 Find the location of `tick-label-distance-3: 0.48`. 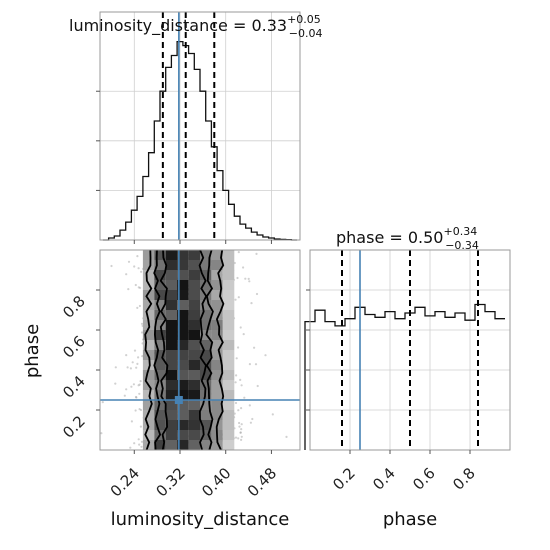

tick-label-distance-3: 0.48 is located at coordinates (262, 482).